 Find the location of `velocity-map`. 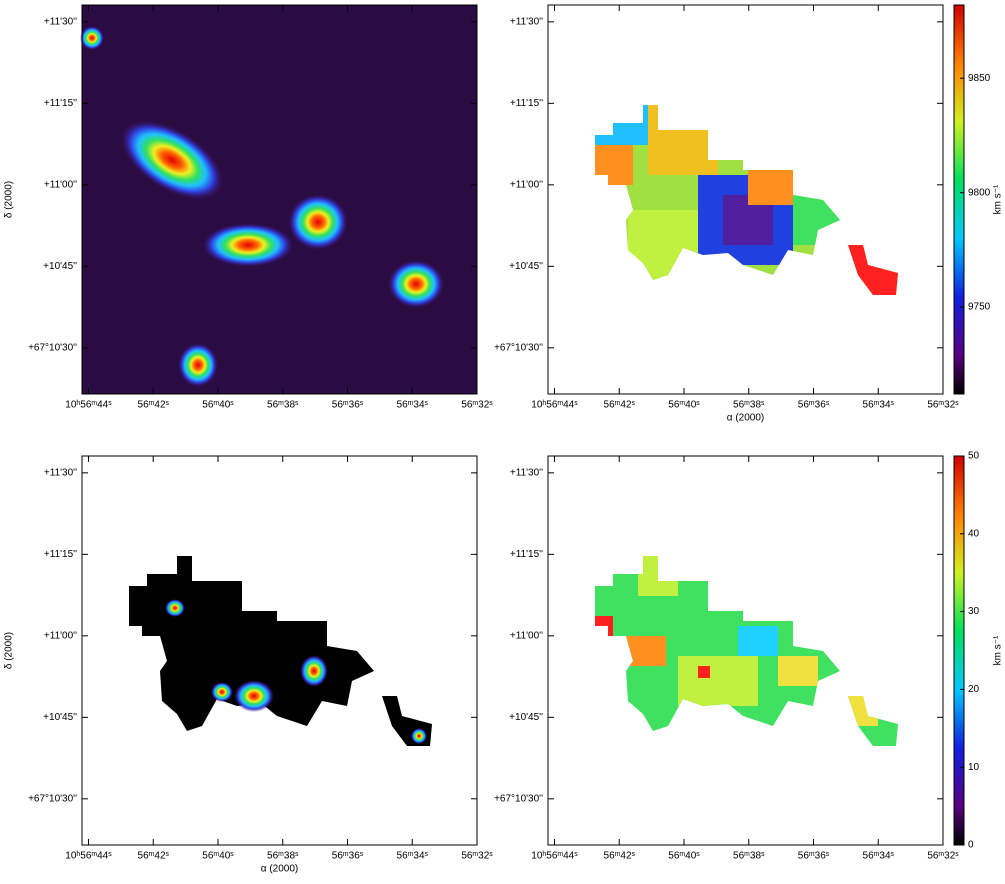

velocity-map is located at coordinates (746, 200).